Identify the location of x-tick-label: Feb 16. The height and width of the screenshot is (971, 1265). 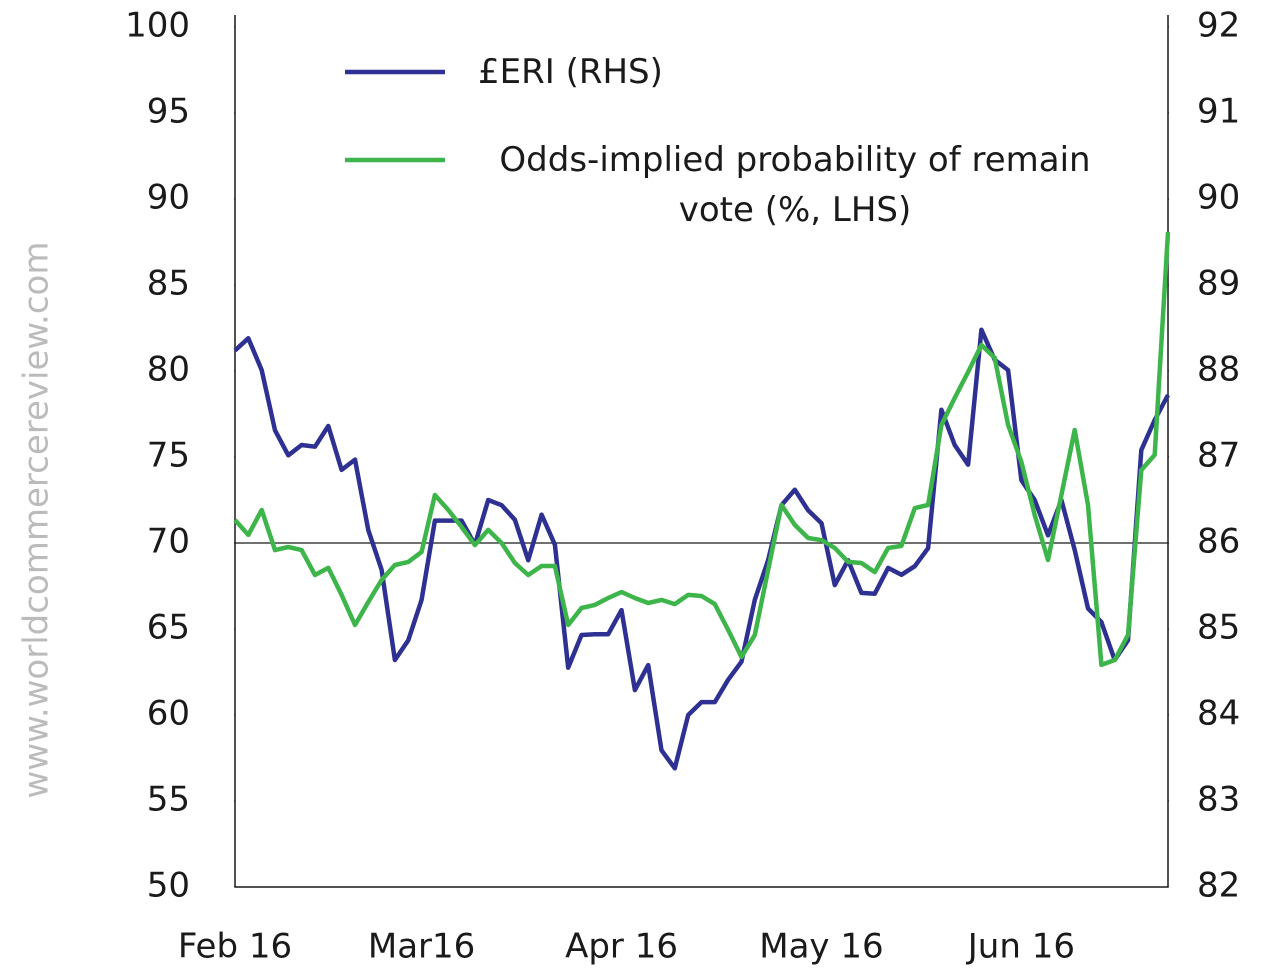
(235, 947).